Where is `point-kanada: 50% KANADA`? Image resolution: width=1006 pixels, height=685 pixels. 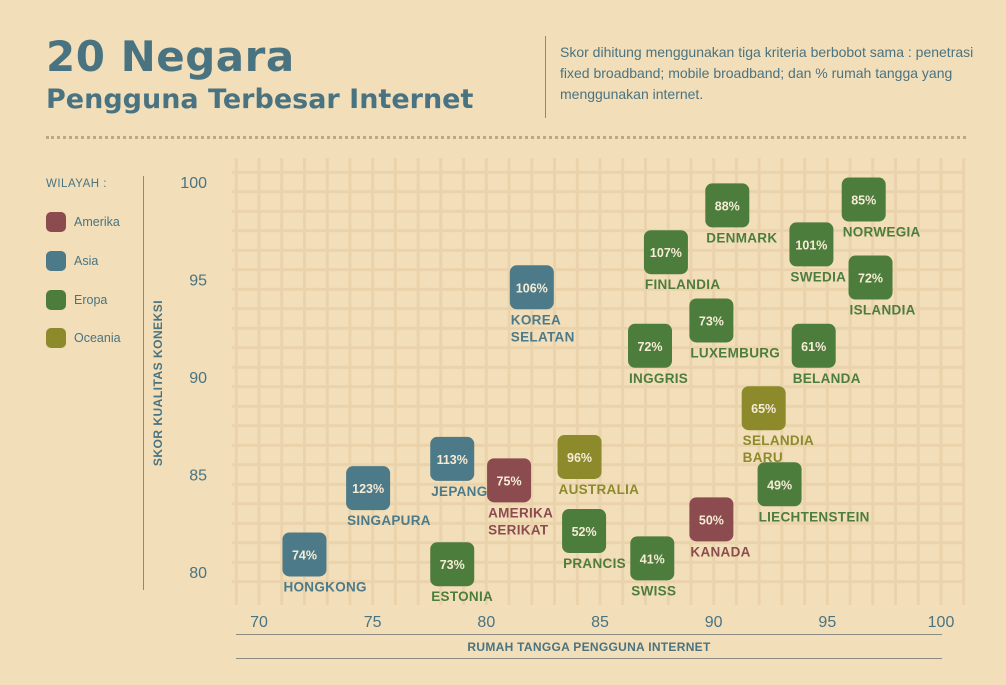 point-kanada: 50% KANADA is located at coordinates (719, 528).